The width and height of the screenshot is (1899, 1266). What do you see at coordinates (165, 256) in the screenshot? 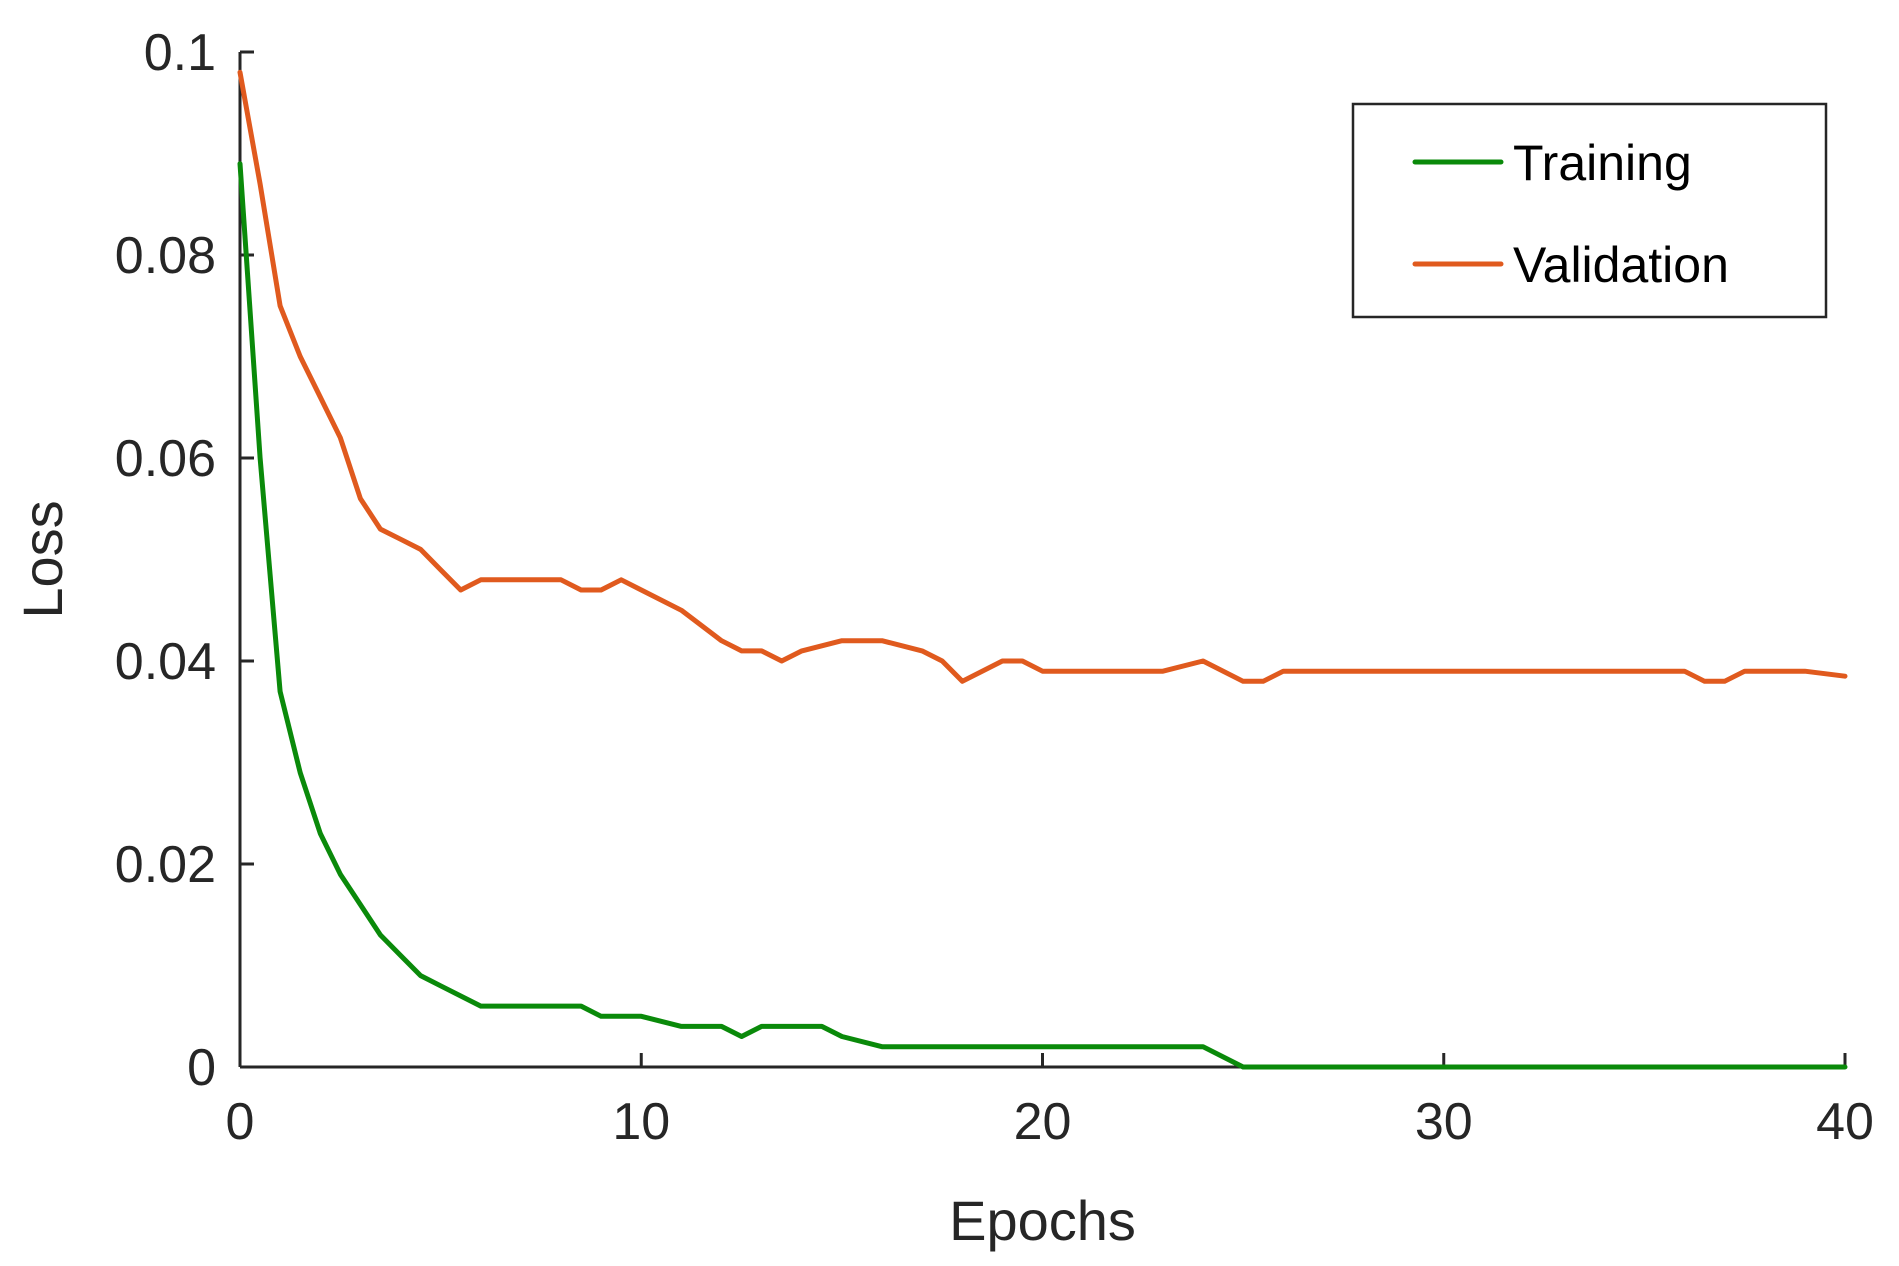
I see `y-tick-label: 0.08` at bounding box center [165, 256].